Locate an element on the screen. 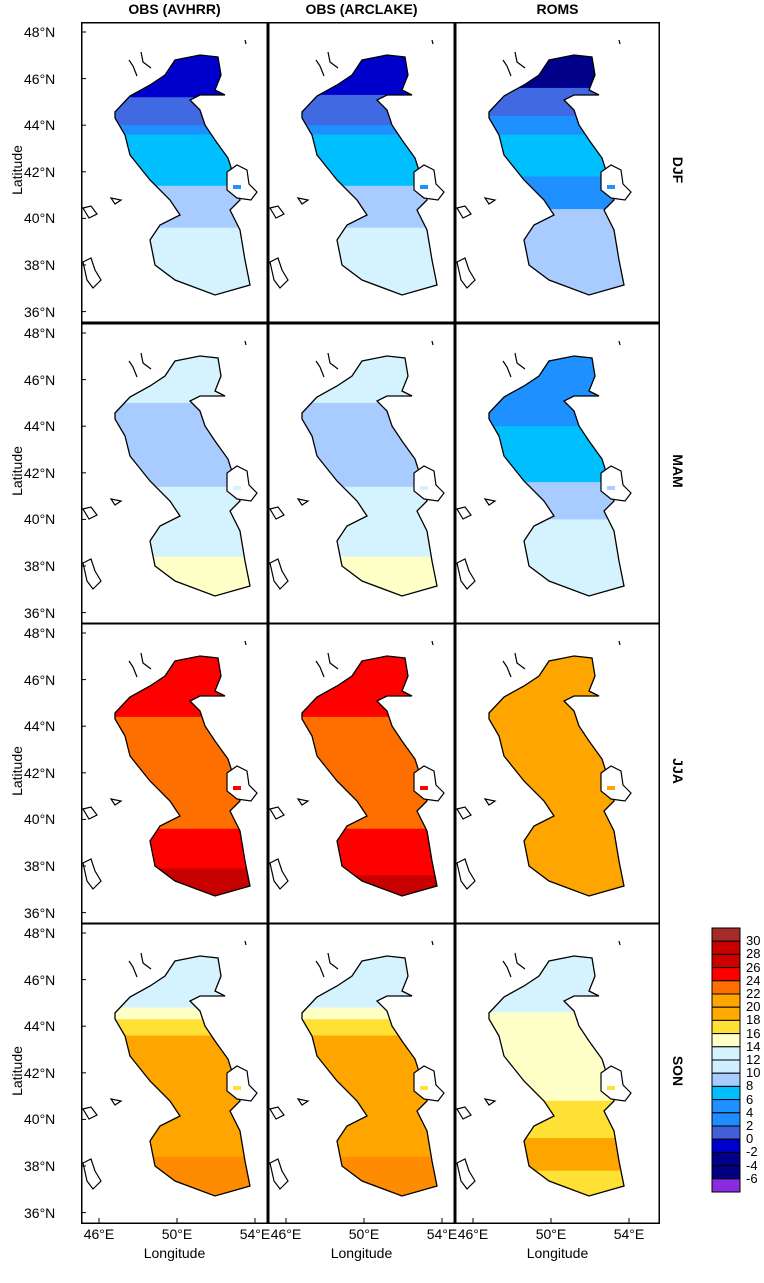 Image resolution: width=764 pixels, height=1283 pixels. colorbar-label: 10 is located at coordinates (753, 1073).